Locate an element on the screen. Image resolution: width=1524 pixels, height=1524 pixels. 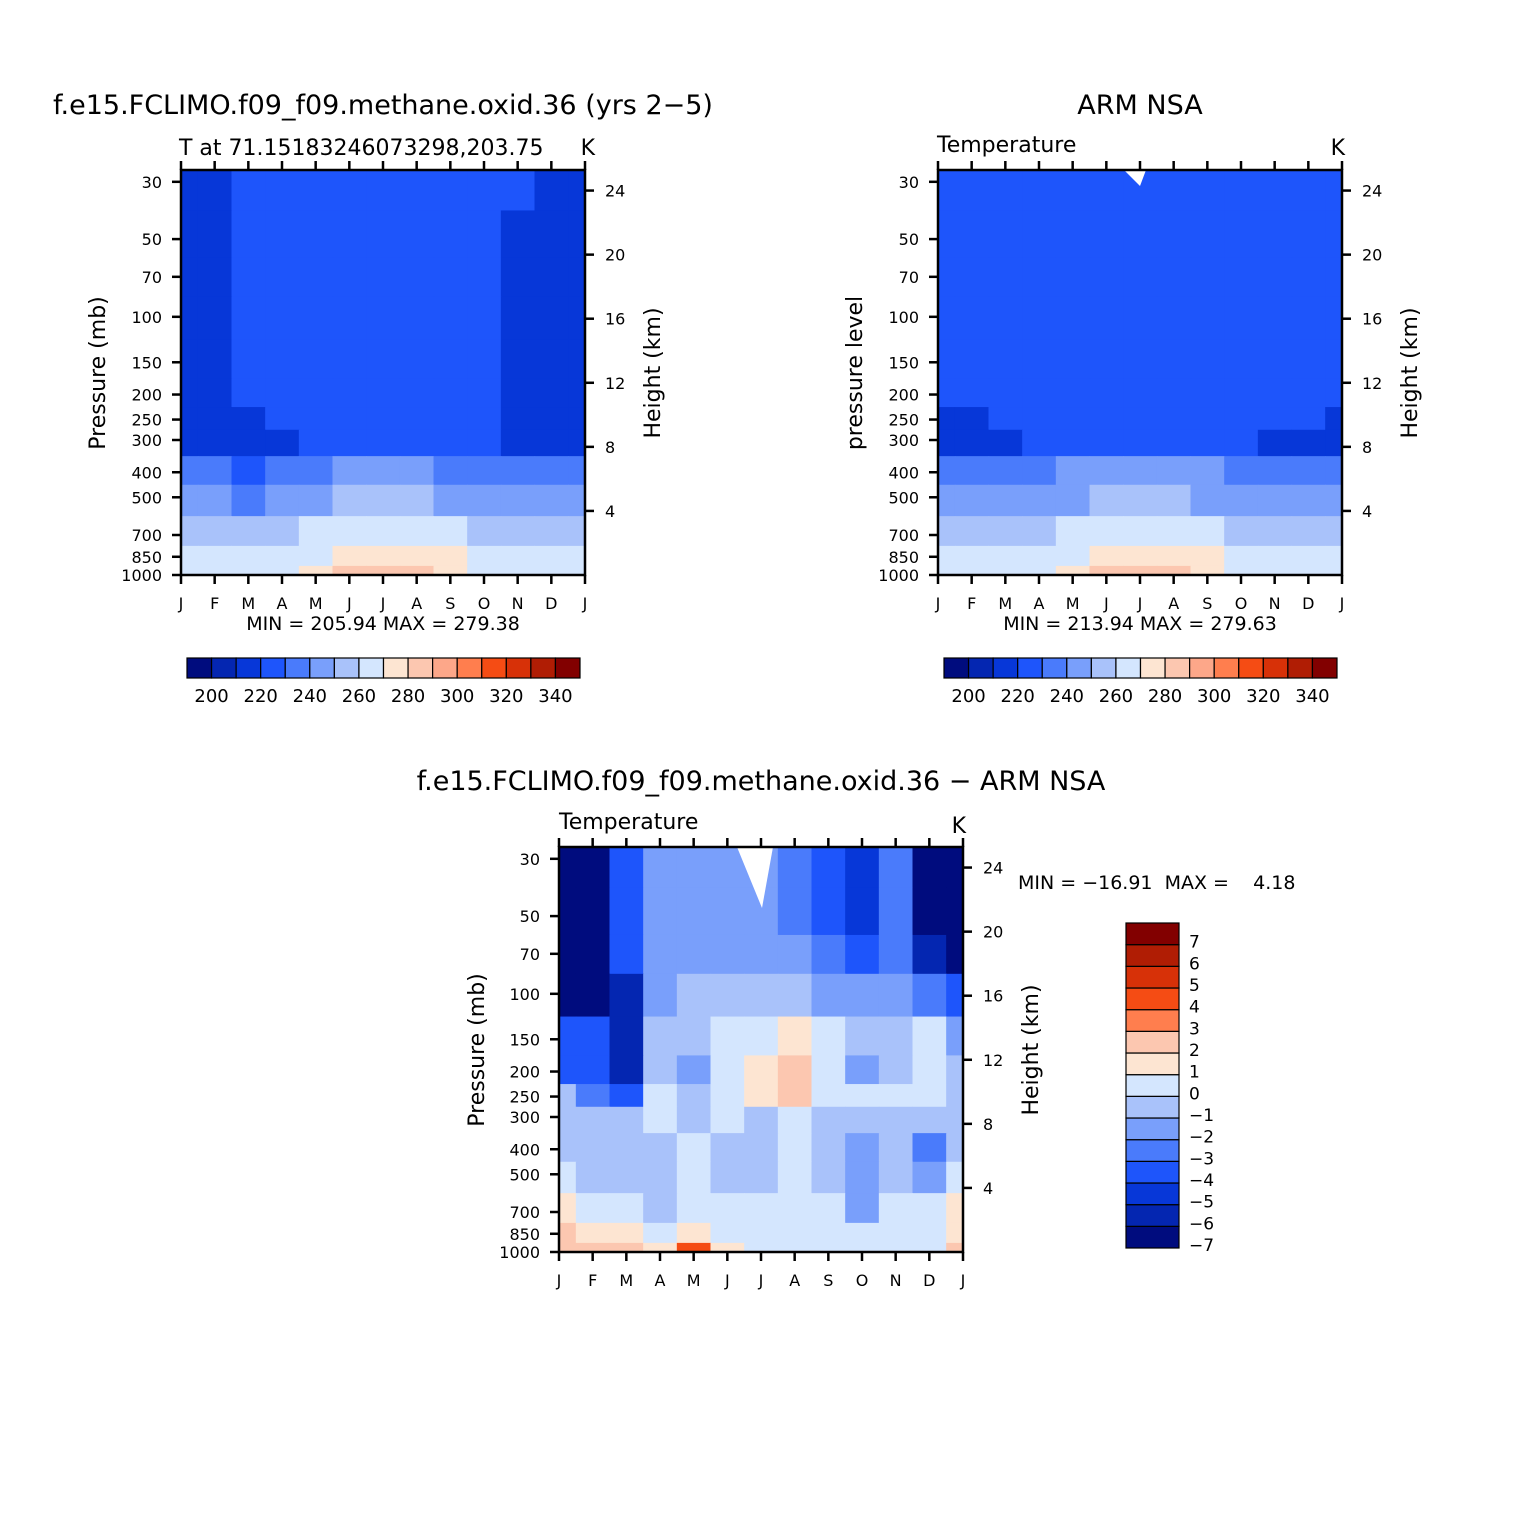
model-x-tick-label: M is located at coordinates (316, 603).